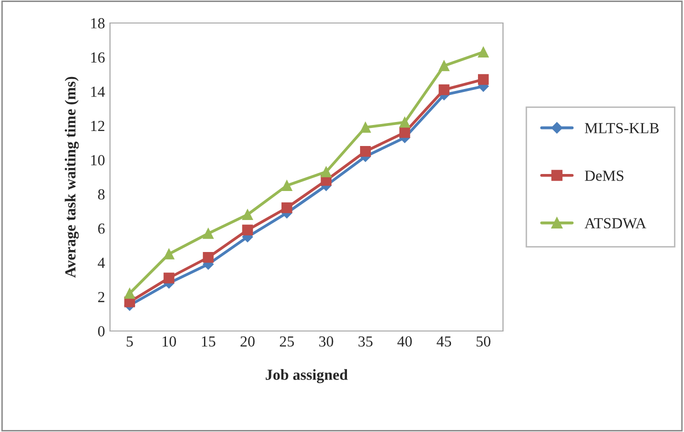 This screenshot has height=432, width=684. Describe the element at coordinates (483, 341) in the screenshot. I see `x-tick-label: 50` at that location.